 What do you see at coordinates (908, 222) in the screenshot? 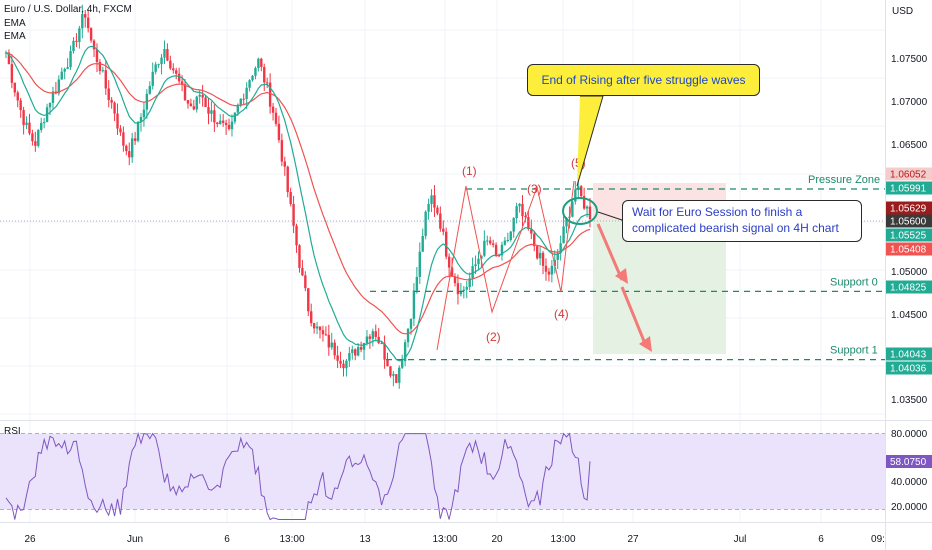
I see `price-tag-label: 1.05600` at bounding box center [908, 222].